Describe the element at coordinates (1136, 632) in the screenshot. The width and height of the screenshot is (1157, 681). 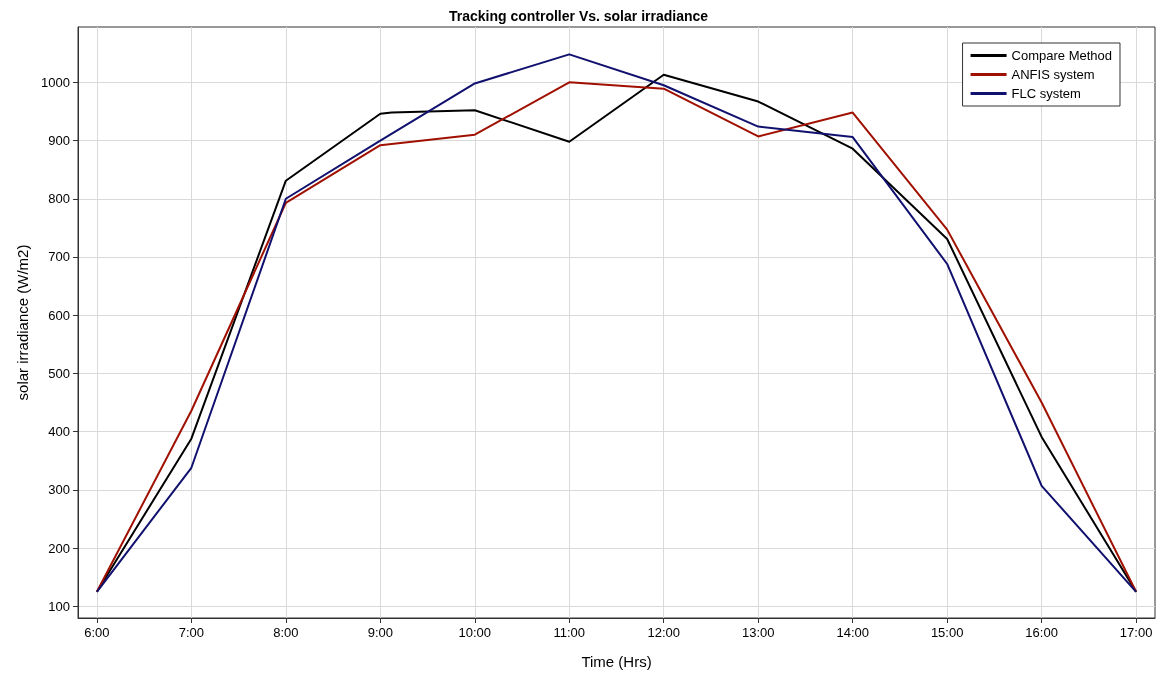
I see `x-tick-label: 17:00` at that location.